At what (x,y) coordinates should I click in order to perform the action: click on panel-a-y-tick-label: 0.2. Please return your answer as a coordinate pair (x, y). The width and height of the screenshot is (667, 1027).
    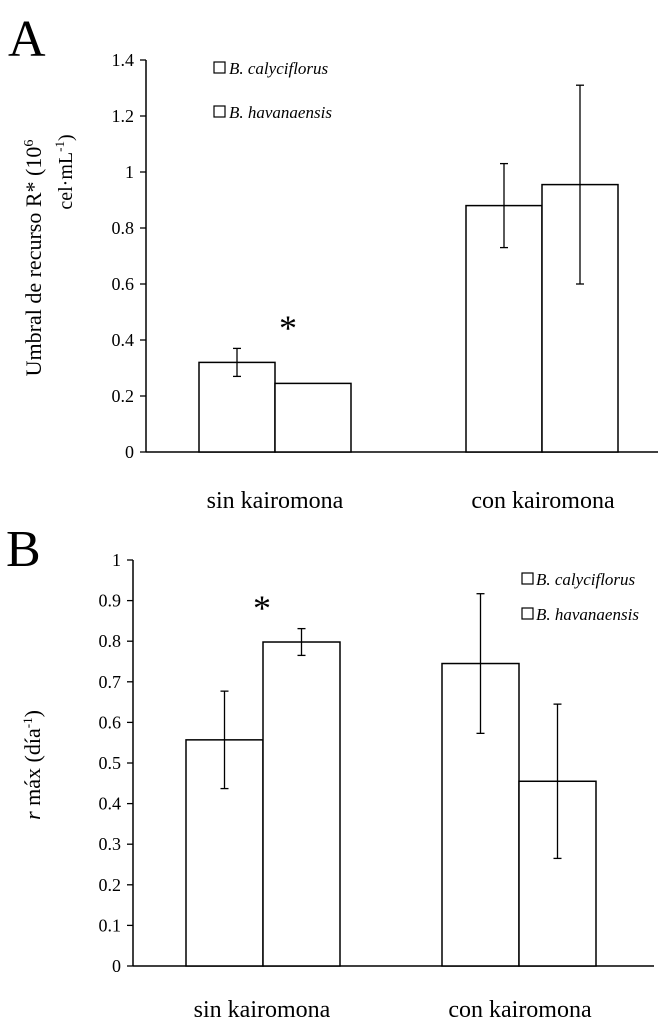
    Looking at the image, I should click on (123, 396).